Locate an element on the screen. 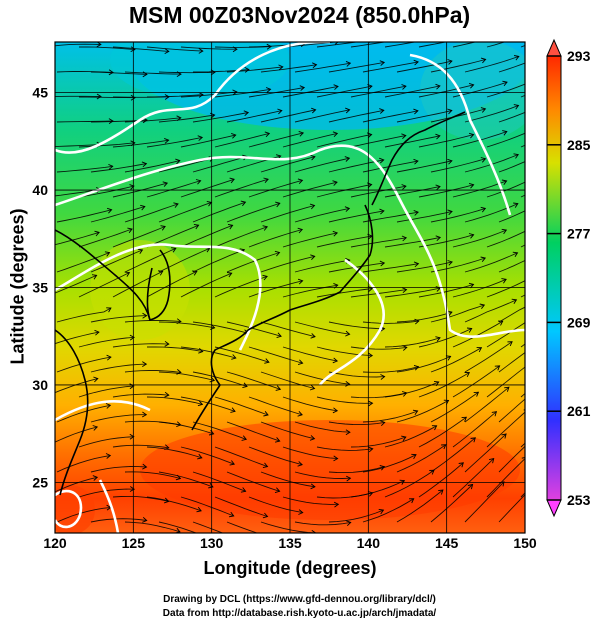  hot-region is located at coordinates (330, 470).